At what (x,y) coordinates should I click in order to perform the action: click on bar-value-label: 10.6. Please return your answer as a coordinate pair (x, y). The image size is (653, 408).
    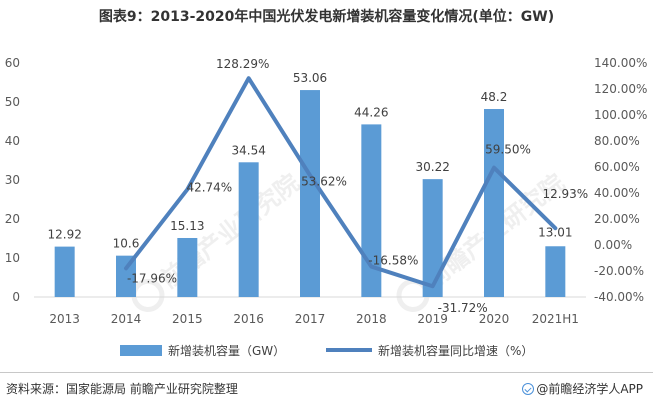
    Looking at the image, I should click on (126, 244).